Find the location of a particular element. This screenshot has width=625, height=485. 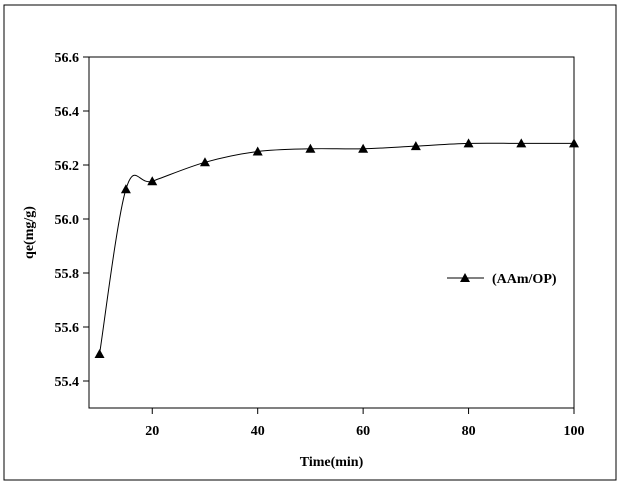

y-tick-label: 56.2 is located at coordinates (67, 166).